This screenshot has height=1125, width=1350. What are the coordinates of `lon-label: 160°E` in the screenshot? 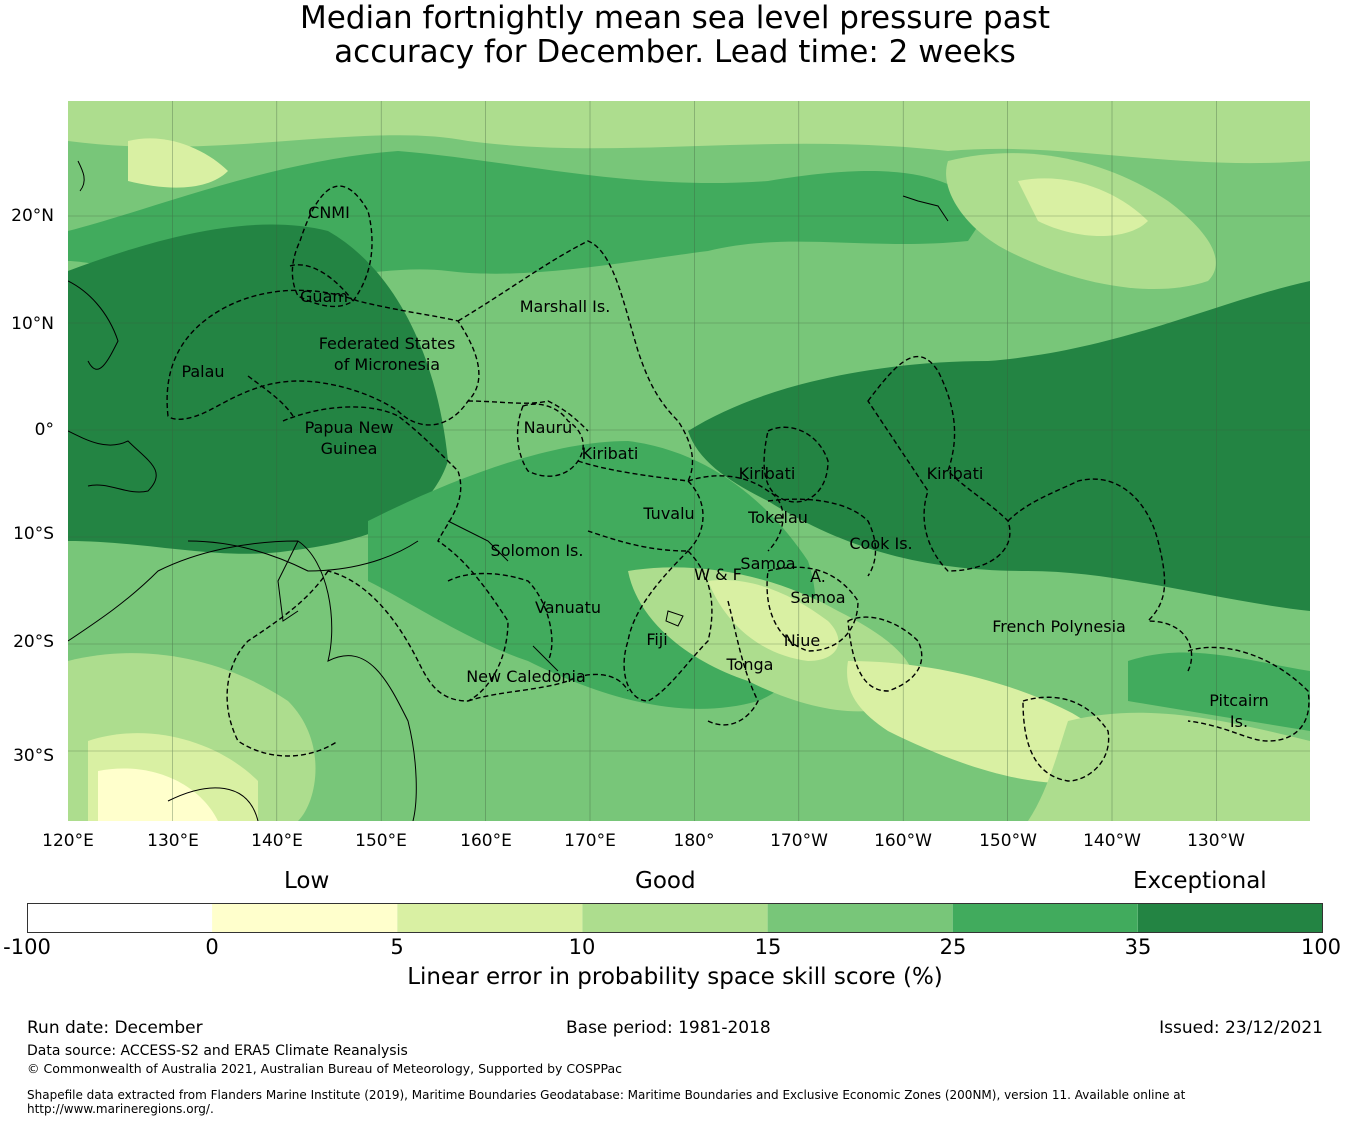 It's located at (486, 841).